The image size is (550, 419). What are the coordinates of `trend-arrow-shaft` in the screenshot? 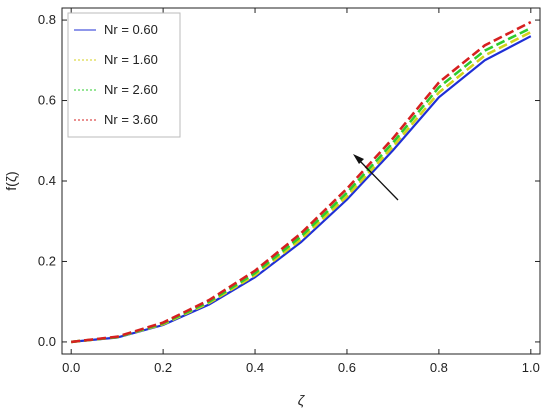 It's located at (377, 179).